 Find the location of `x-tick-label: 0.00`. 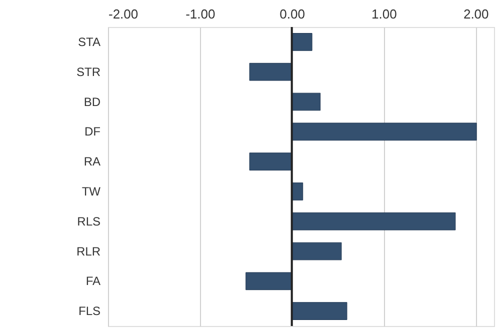

x-tick-label: 0.00 is located at coordinates (292, 14).